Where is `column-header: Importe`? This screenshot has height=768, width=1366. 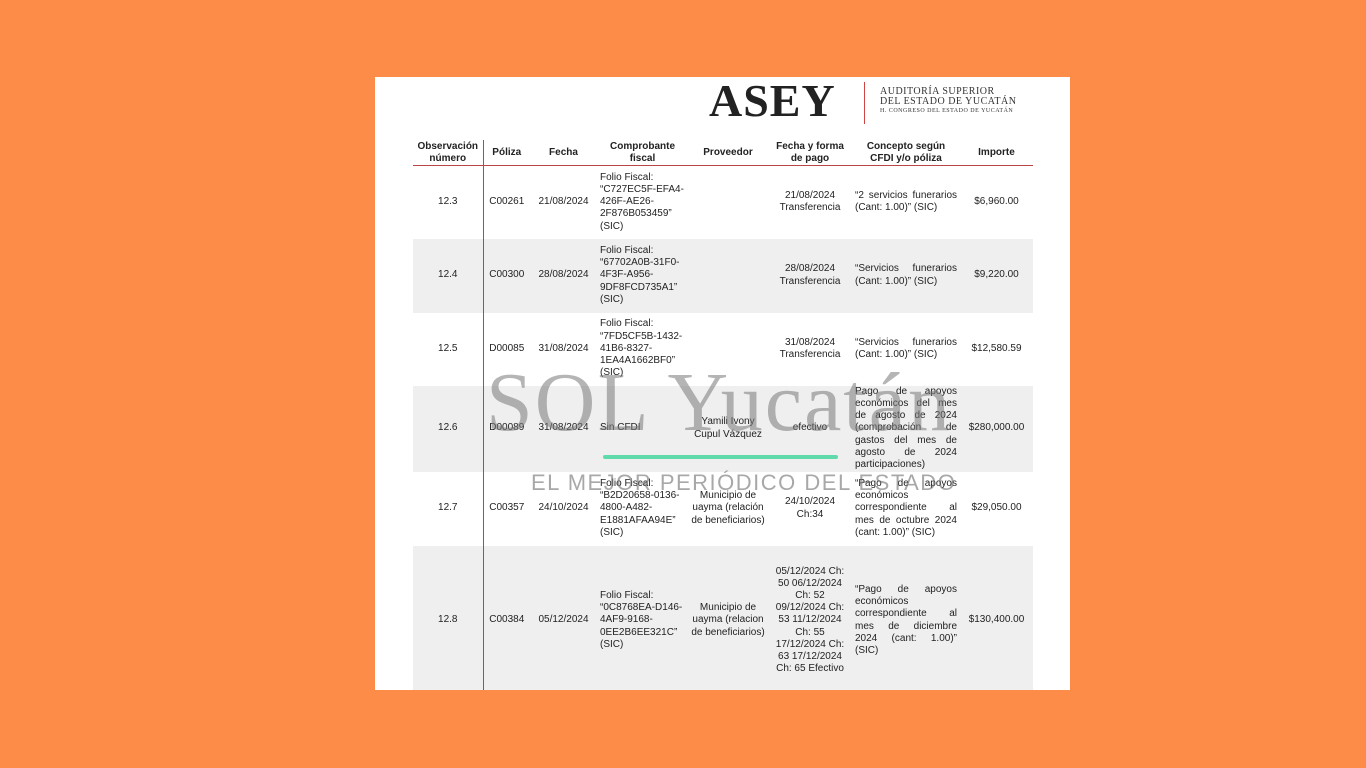
column-header: Importe is located at coordinates (996, 153).